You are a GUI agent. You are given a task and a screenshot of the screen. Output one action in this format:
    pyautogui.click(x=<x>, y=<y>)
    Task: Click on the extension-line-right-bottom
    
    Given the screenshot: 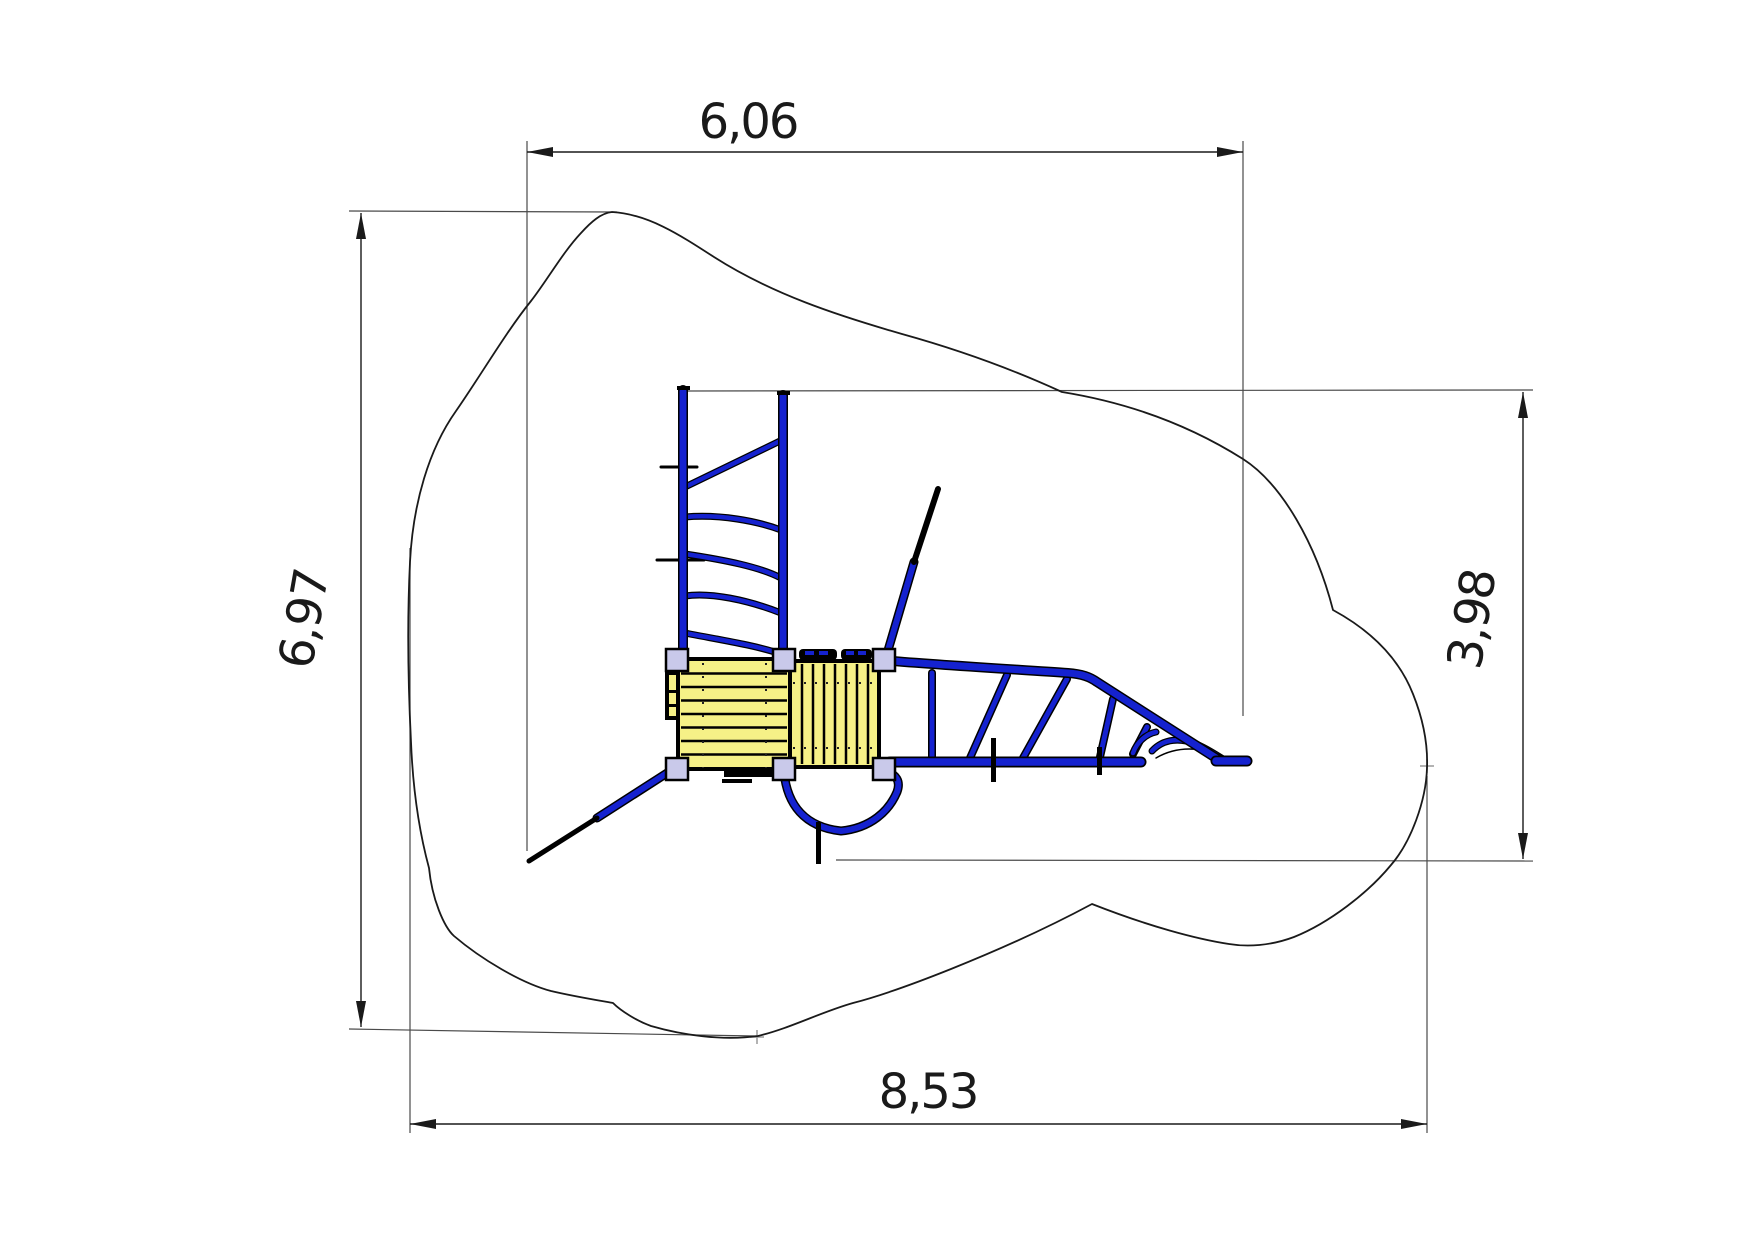 What is the action you would take?
    pyautogui.click(x=1184, y=860)
    